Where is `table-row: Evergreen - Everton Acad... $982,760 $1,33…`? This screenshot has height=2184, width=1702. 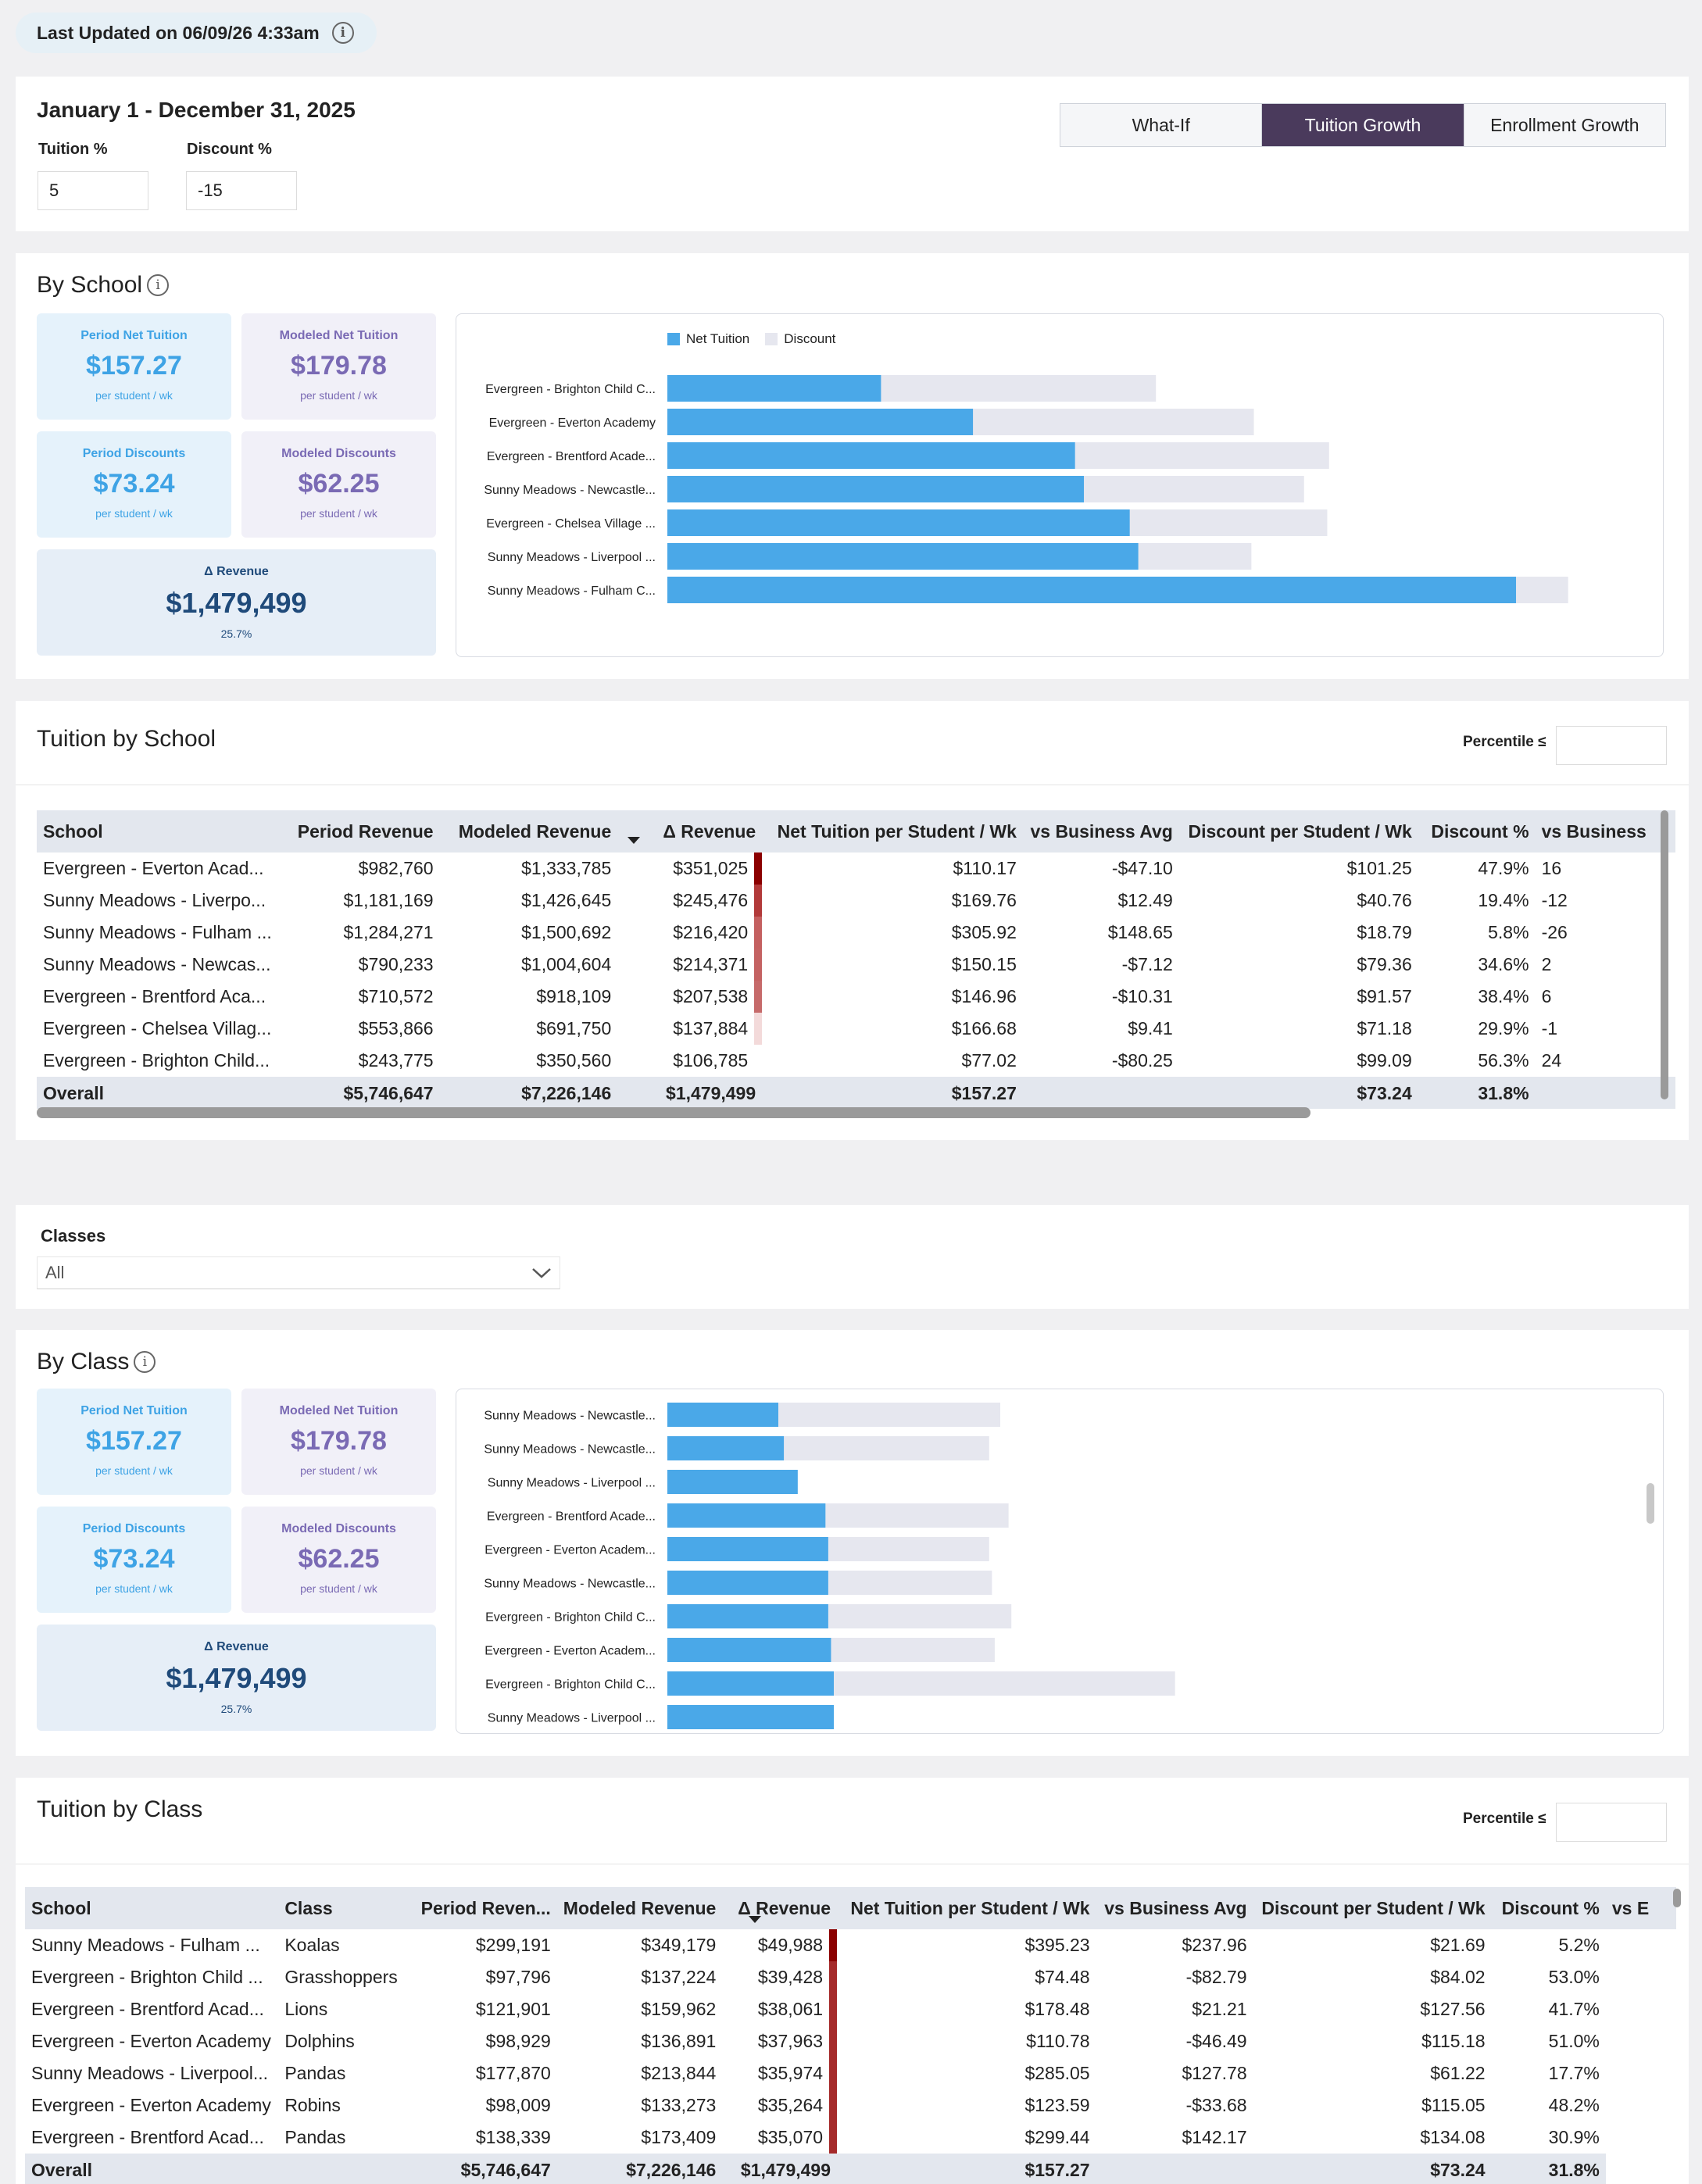 table-row: Evergreen - Everton Acad... $982,760 $1,33… is located at coordinates (856, 869).